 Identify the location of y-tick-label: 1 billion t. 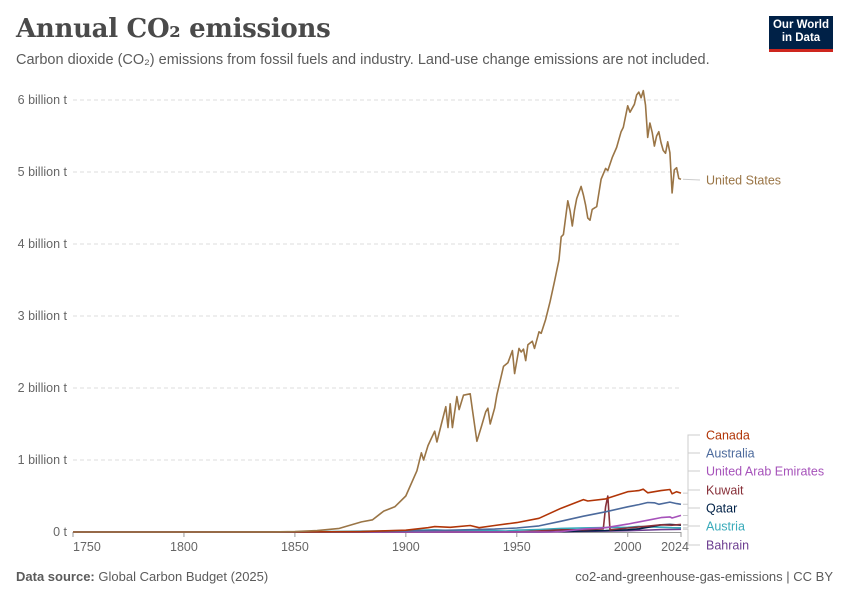
(43, 460).